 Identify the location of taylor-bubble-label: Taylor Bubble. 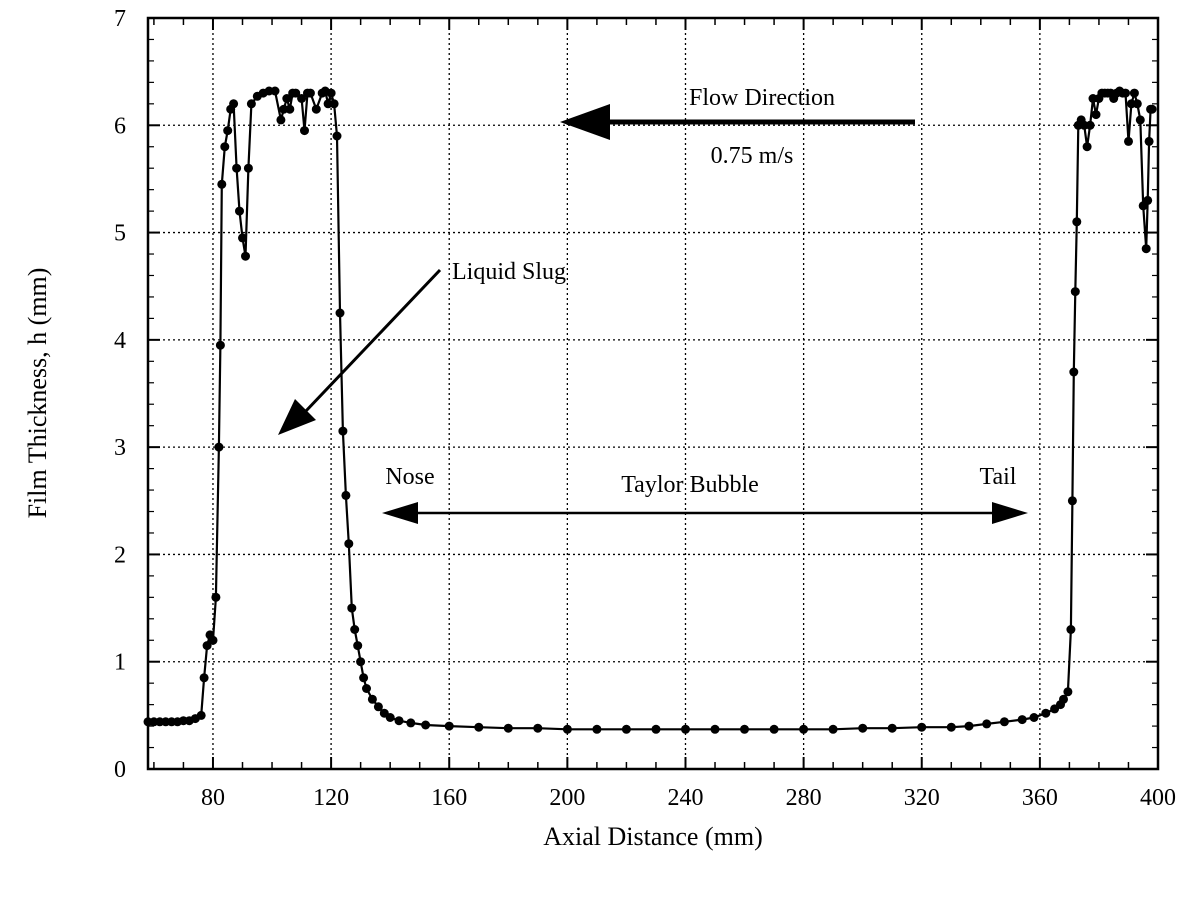
(690, 485).